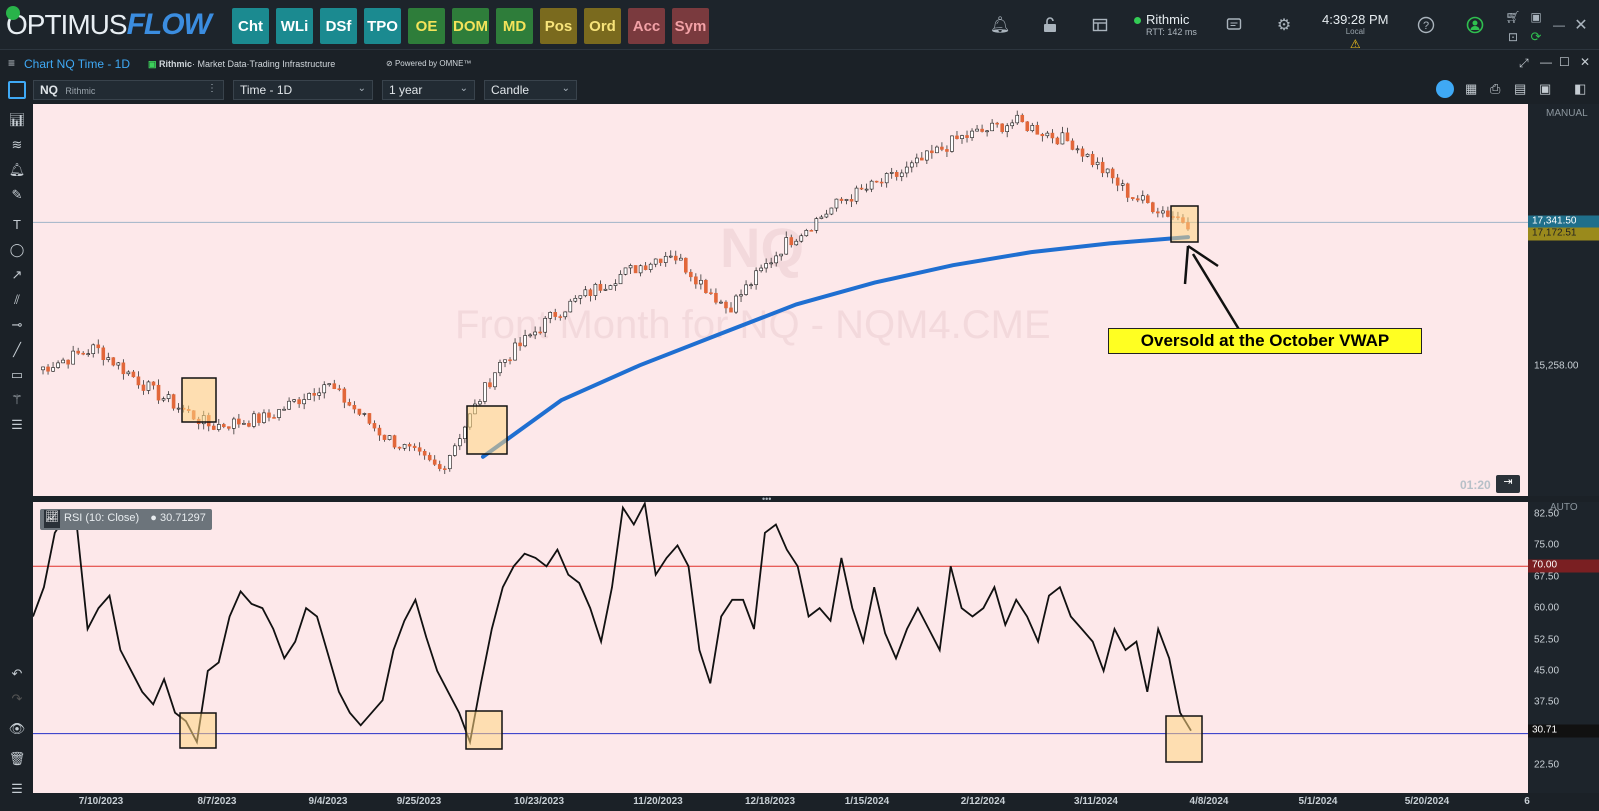 This screenshot has width=1599, height=811. I want to click on nav-button-oe: OE, so click(426, 26).